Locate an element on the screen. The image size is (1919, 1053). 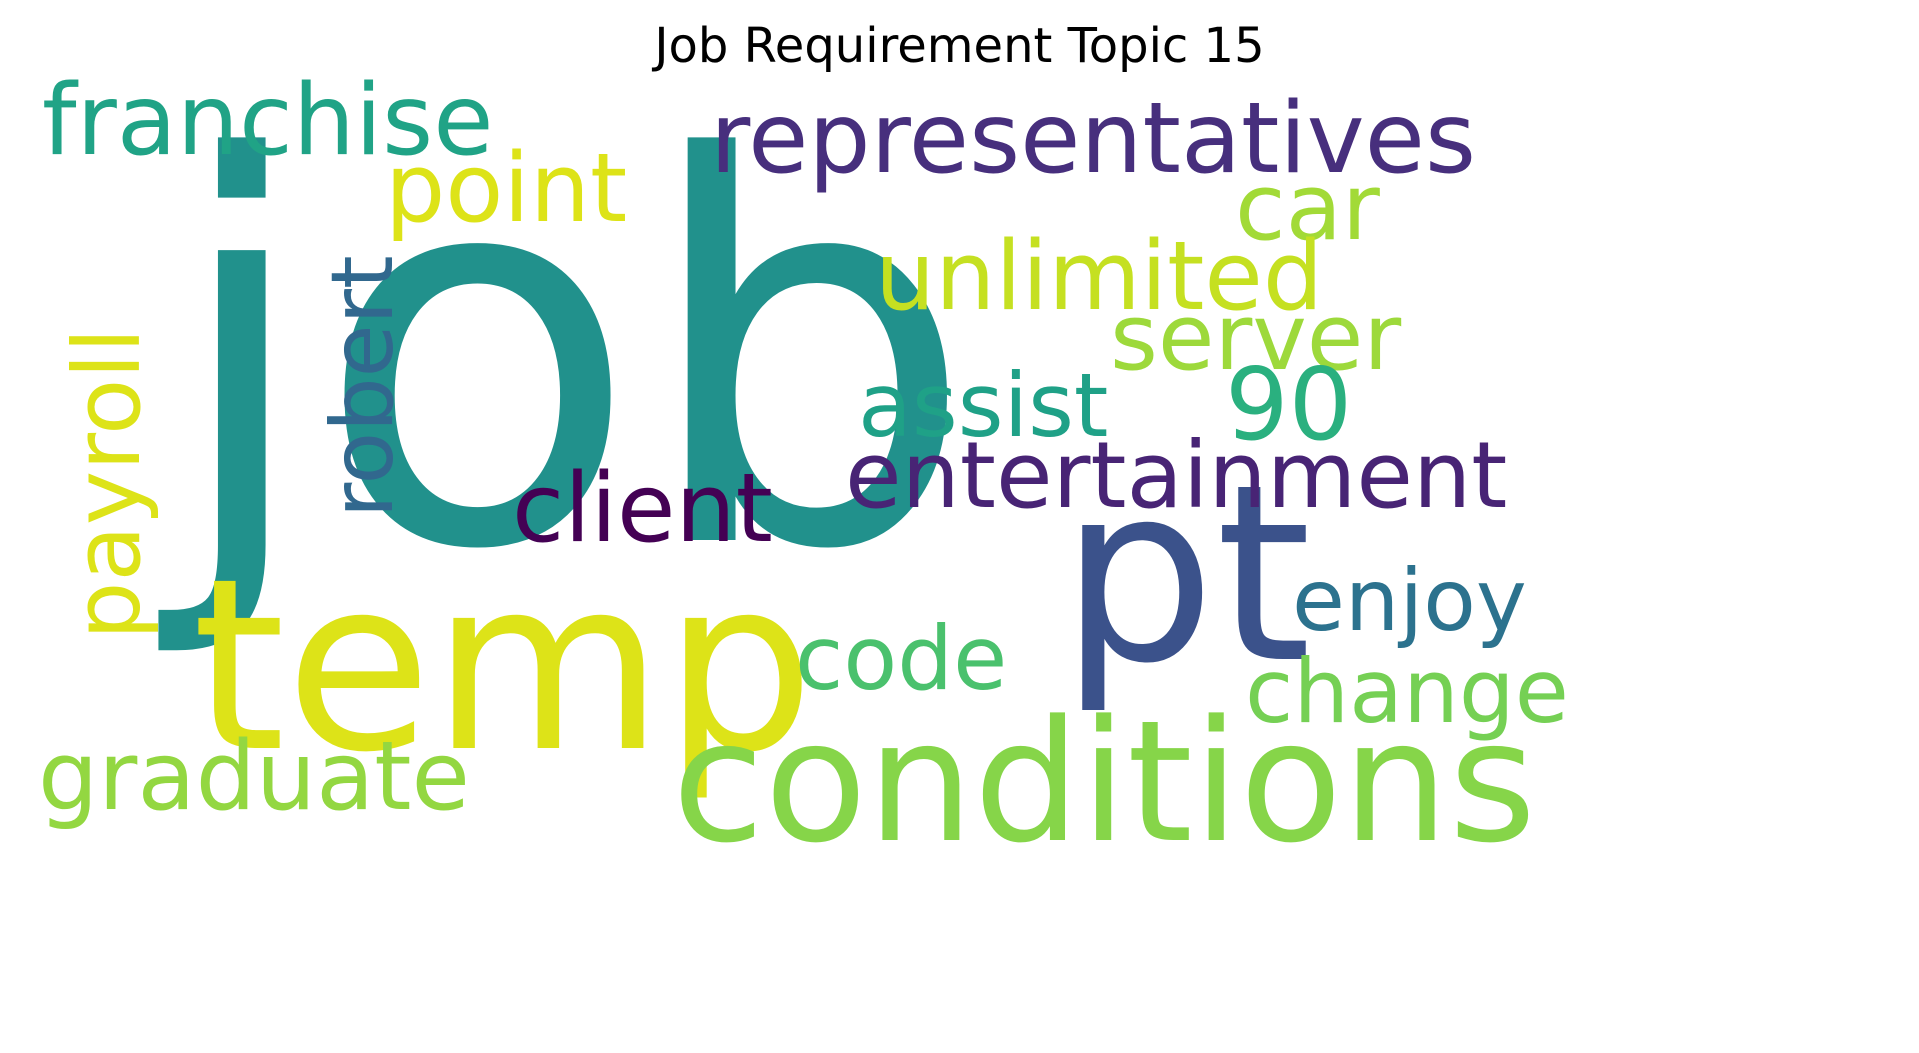
word-representatives: representatives is located at coordinates (1093, 139).